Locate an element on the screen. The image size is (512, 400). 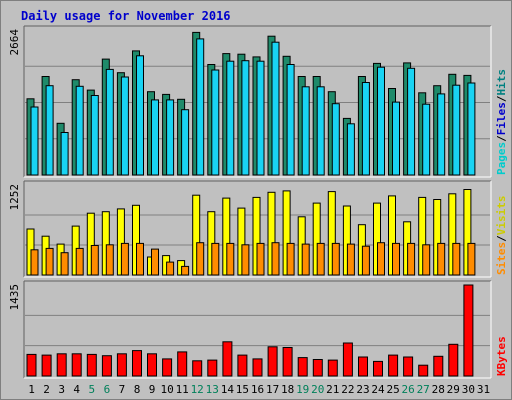
x-tick-label-day-17: 17 is located at coordinates (272, 389).